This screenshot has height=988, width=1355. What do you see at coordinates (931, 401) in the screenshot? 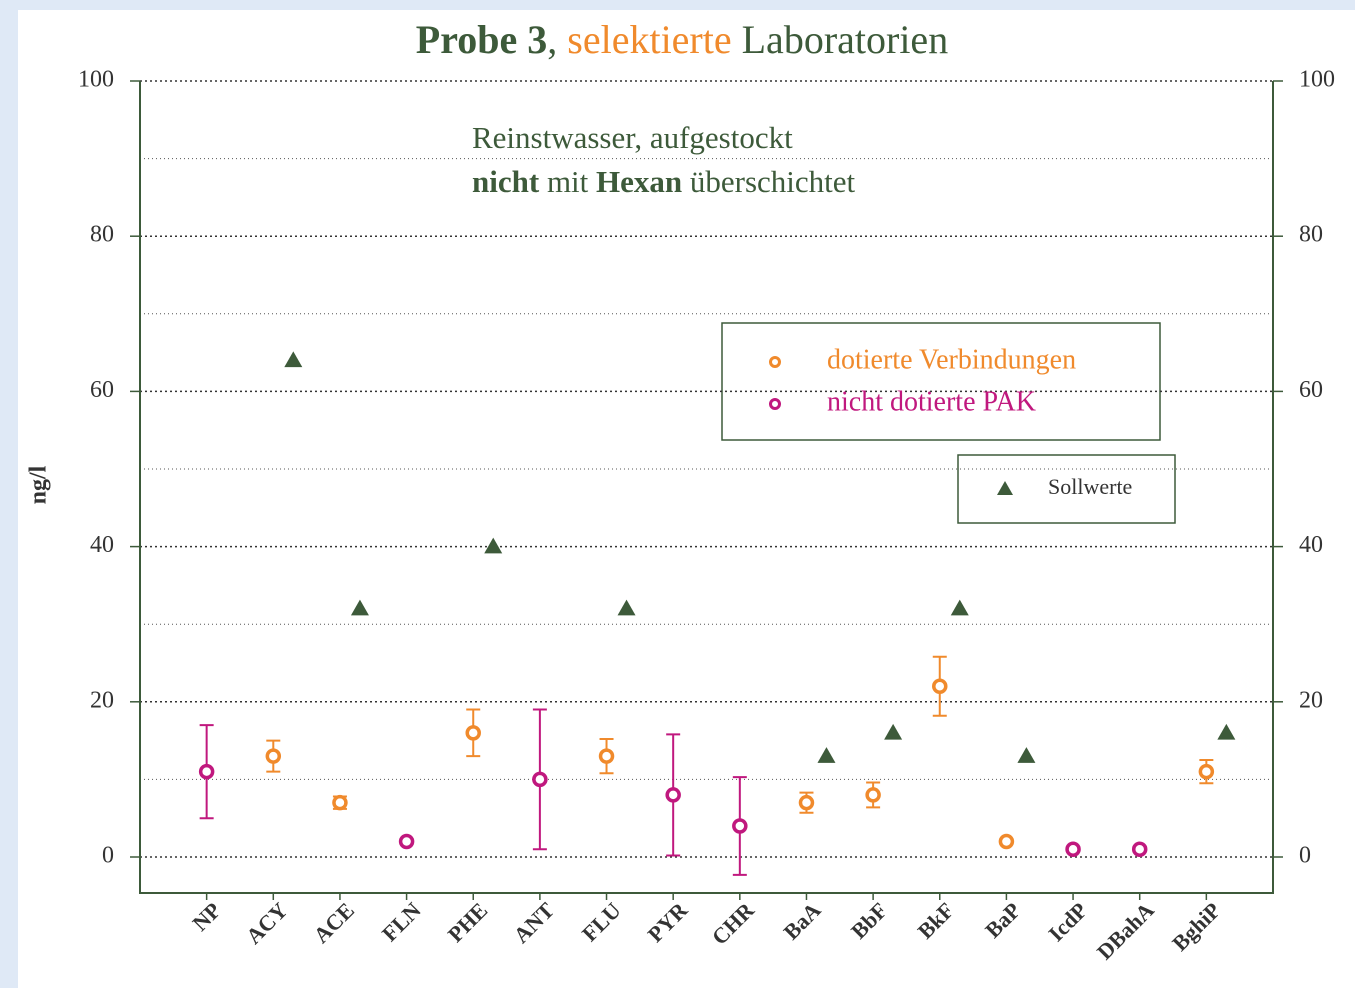
I see `legend-label: nicht dotierte PAK` at bounding box center [931, 401].